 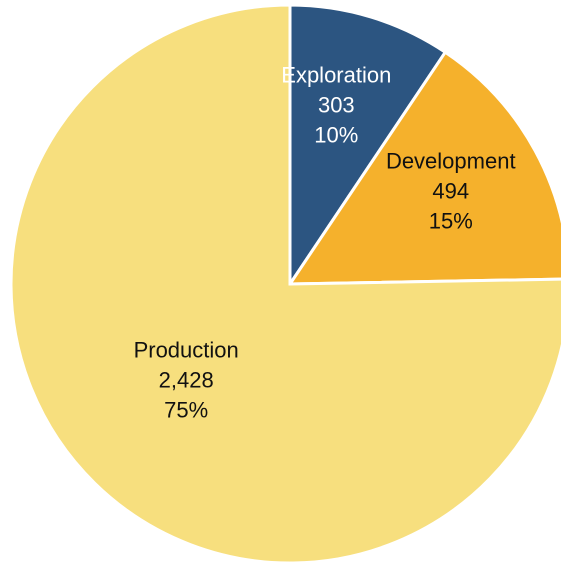 I want to click on slice-label-group-production: Production 2,428 75%, so click(x=186, y=380).